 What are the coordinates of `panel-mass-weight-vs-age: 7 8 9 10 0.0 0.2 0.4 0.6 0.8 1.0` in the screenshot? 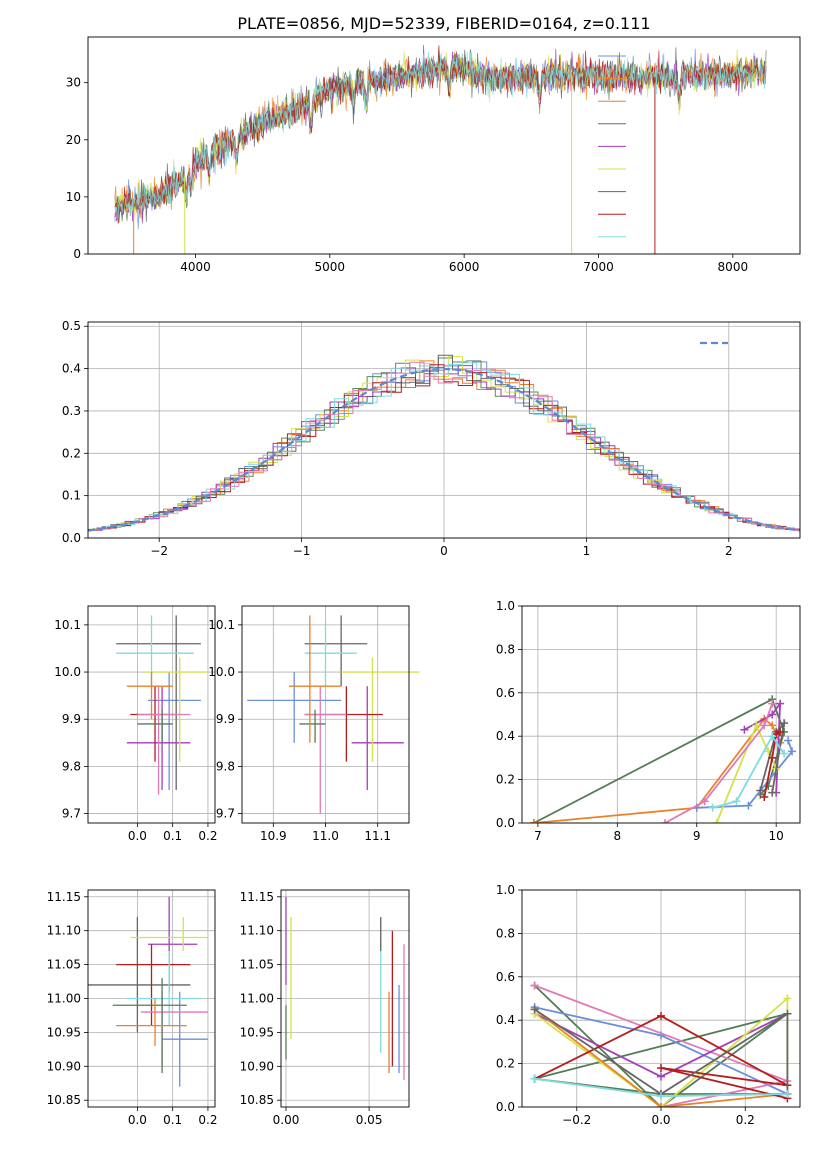 It's located at (648, 721).